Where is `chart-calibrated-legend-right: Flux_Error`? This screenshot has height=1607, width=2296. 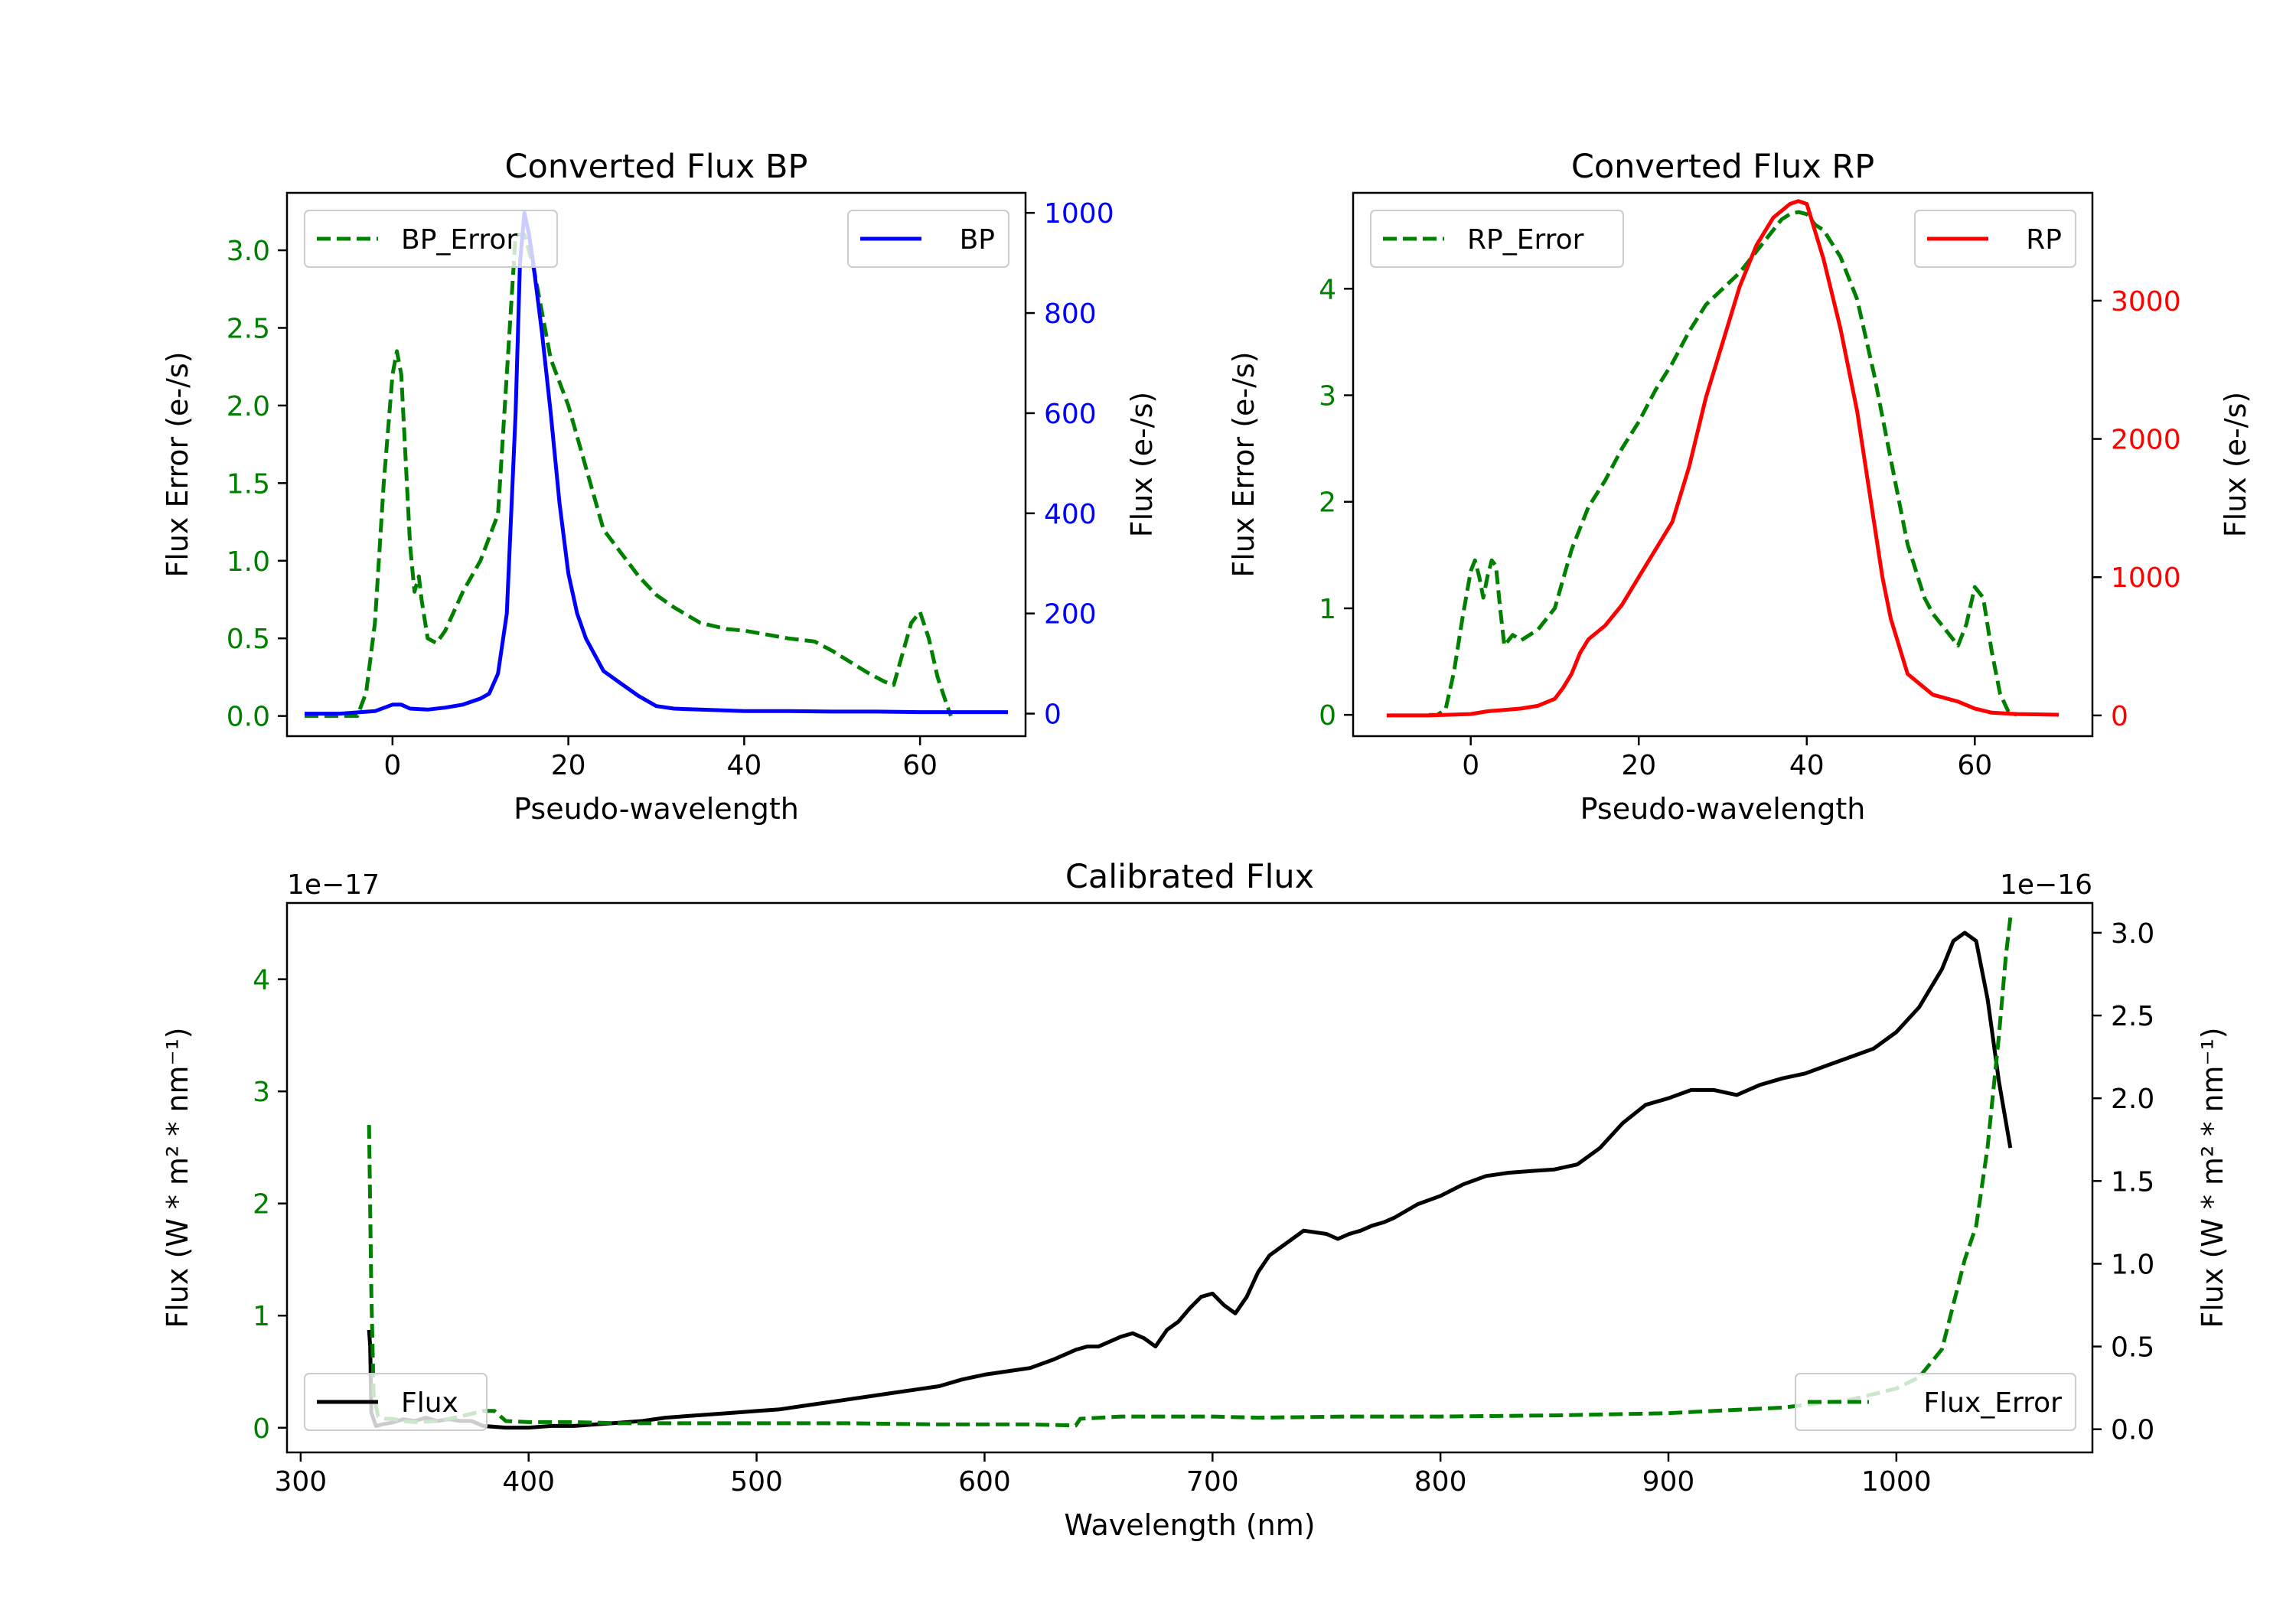
chart-calibrated-legend-right: Flux_Error is located at coordinates (1935, 1402).